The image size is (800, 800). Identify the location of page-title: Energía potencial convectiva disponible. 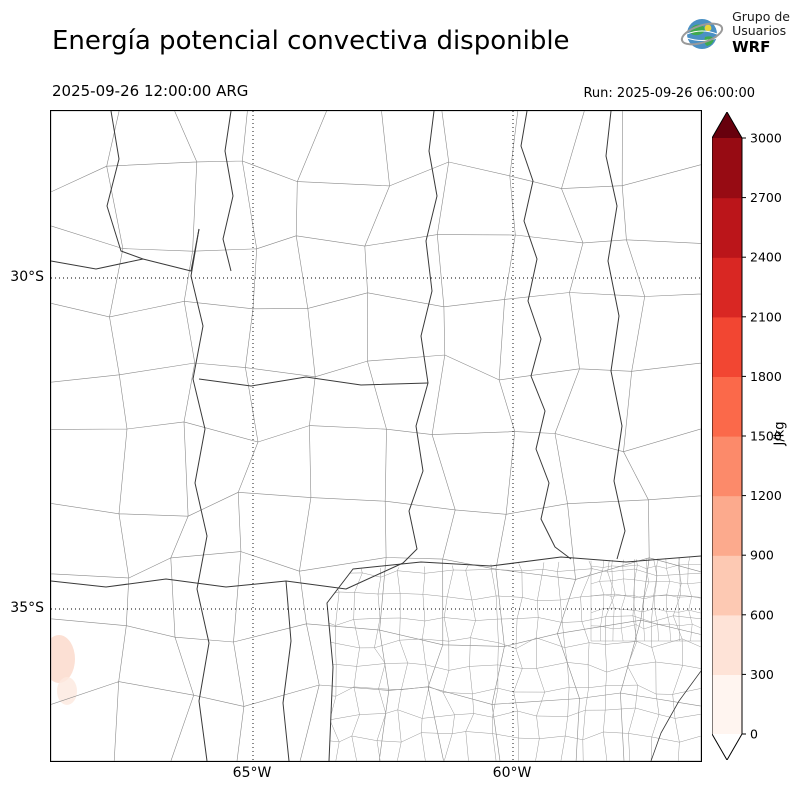
(311, 41).